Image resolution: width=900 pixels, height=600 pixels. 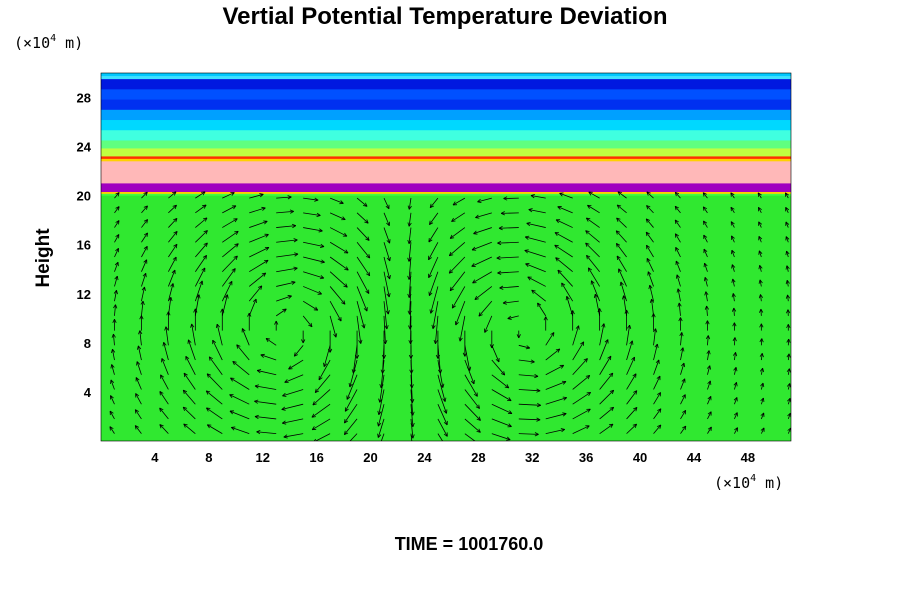 What do you see at coordinates (453, 457) in the screenshot?
I see `x-tick-labels: 4 8 12 16 20 24 28 32 36 40 44 48` at bounding box center [453, 457].